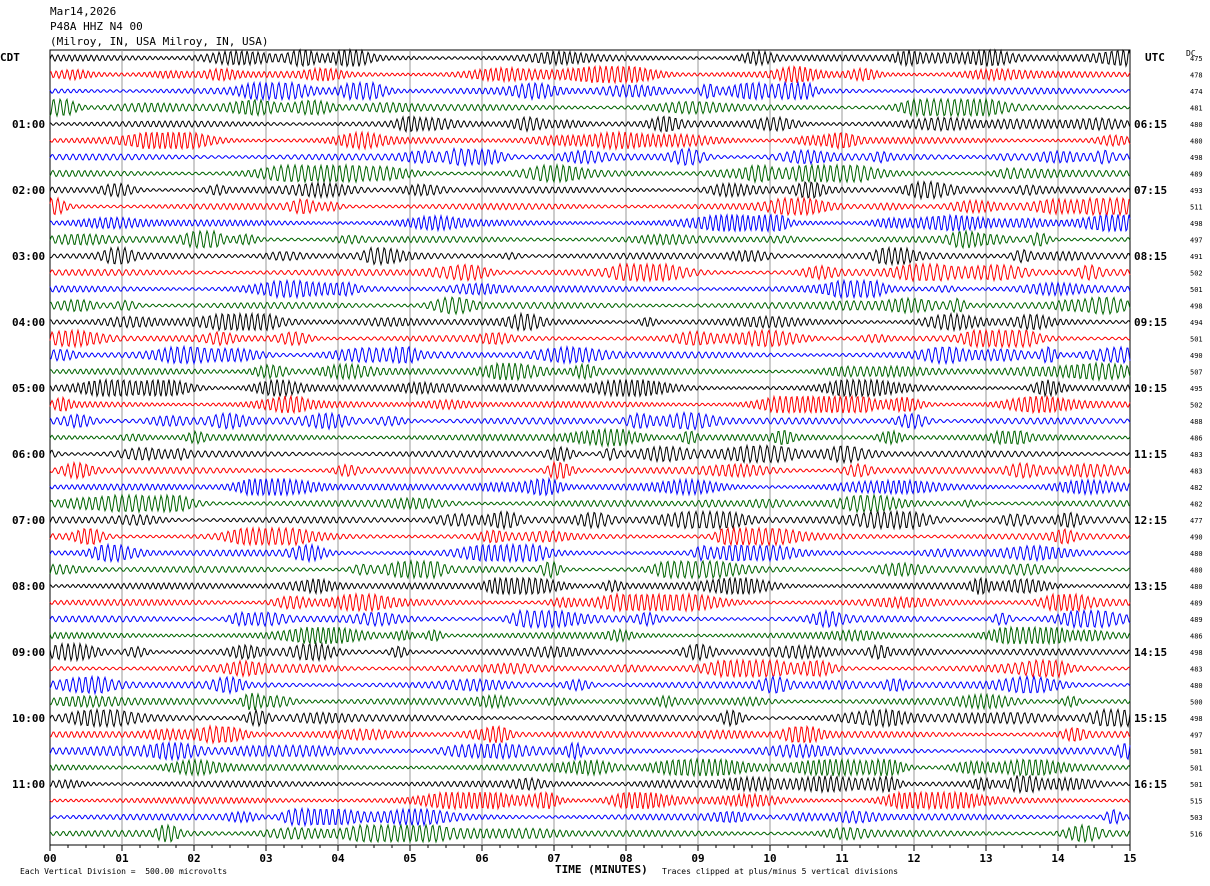 Image resolution: width=1210 pixels, height=886 pixels. I want to click on dc-value: 516, so click(1196, 835).